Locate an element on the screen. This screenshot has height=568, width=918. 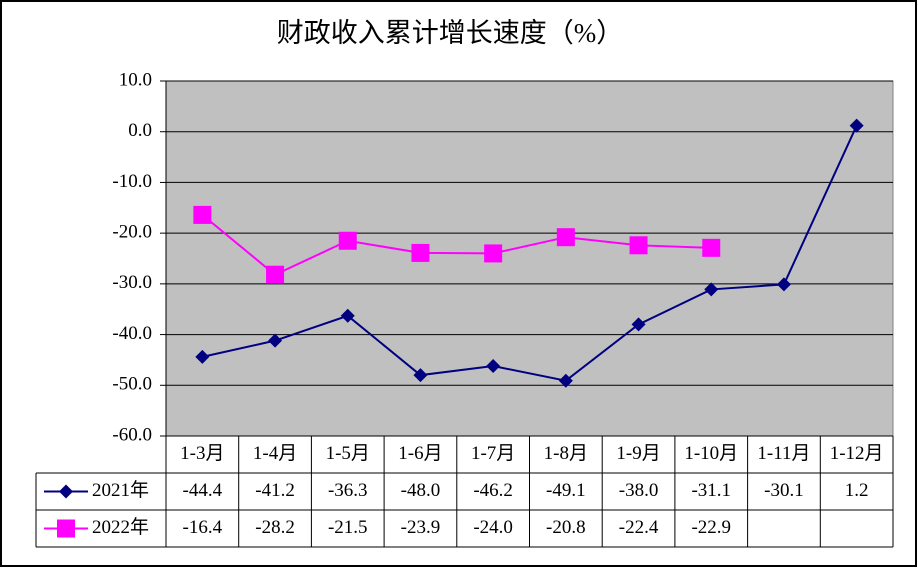
data-label: -22.9 is located at coordinates (711, 527).